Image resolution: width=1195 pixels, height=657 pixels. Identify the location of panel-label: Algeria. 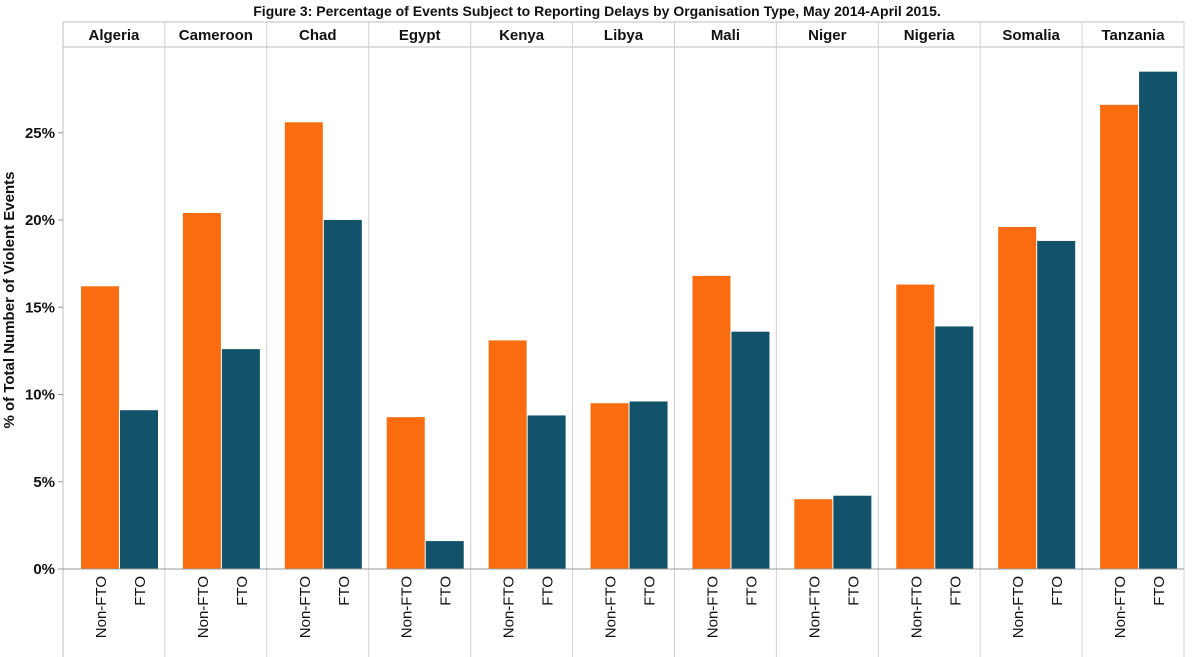
(115, 35).